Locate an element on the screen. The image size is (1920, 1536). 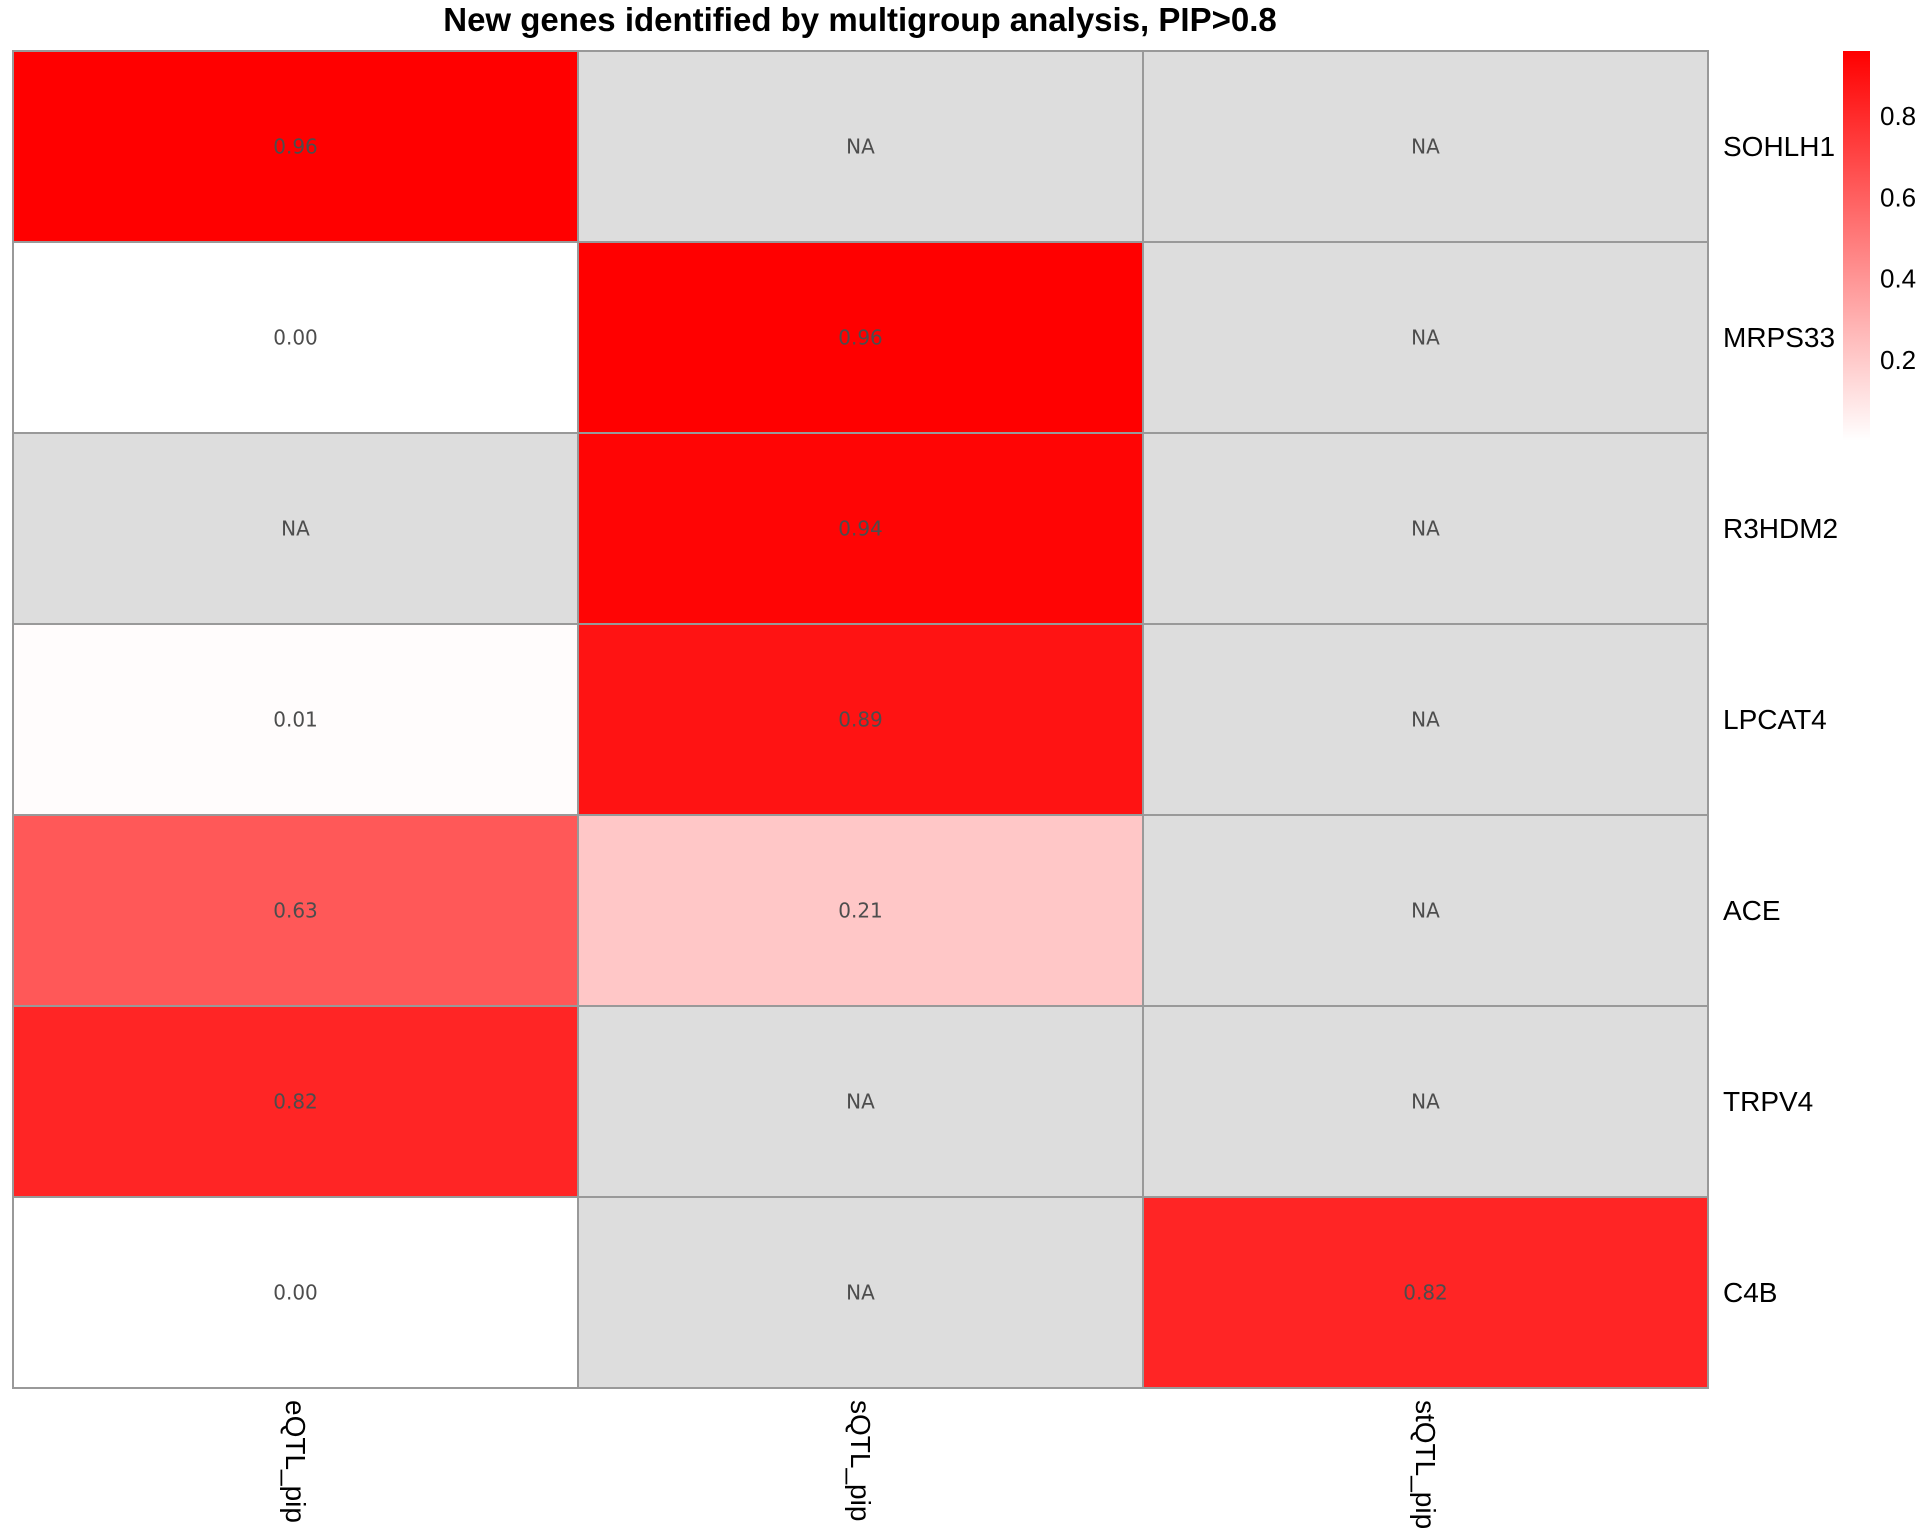
row-label: SOHLH1 is located at coordinates (1779, 146).